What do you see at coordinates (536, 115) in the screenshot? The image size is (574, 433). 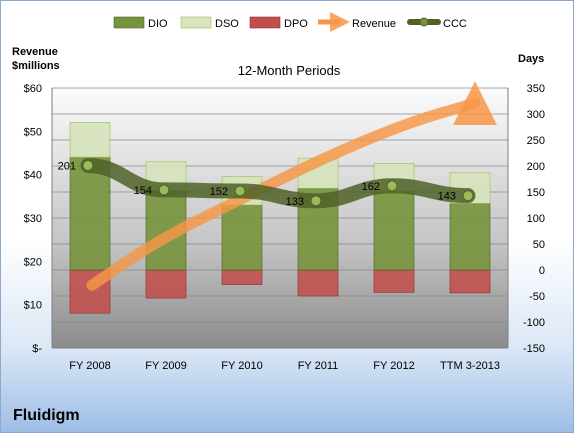 I see `right-tick-label: 300` at bounding box center [536, 115].